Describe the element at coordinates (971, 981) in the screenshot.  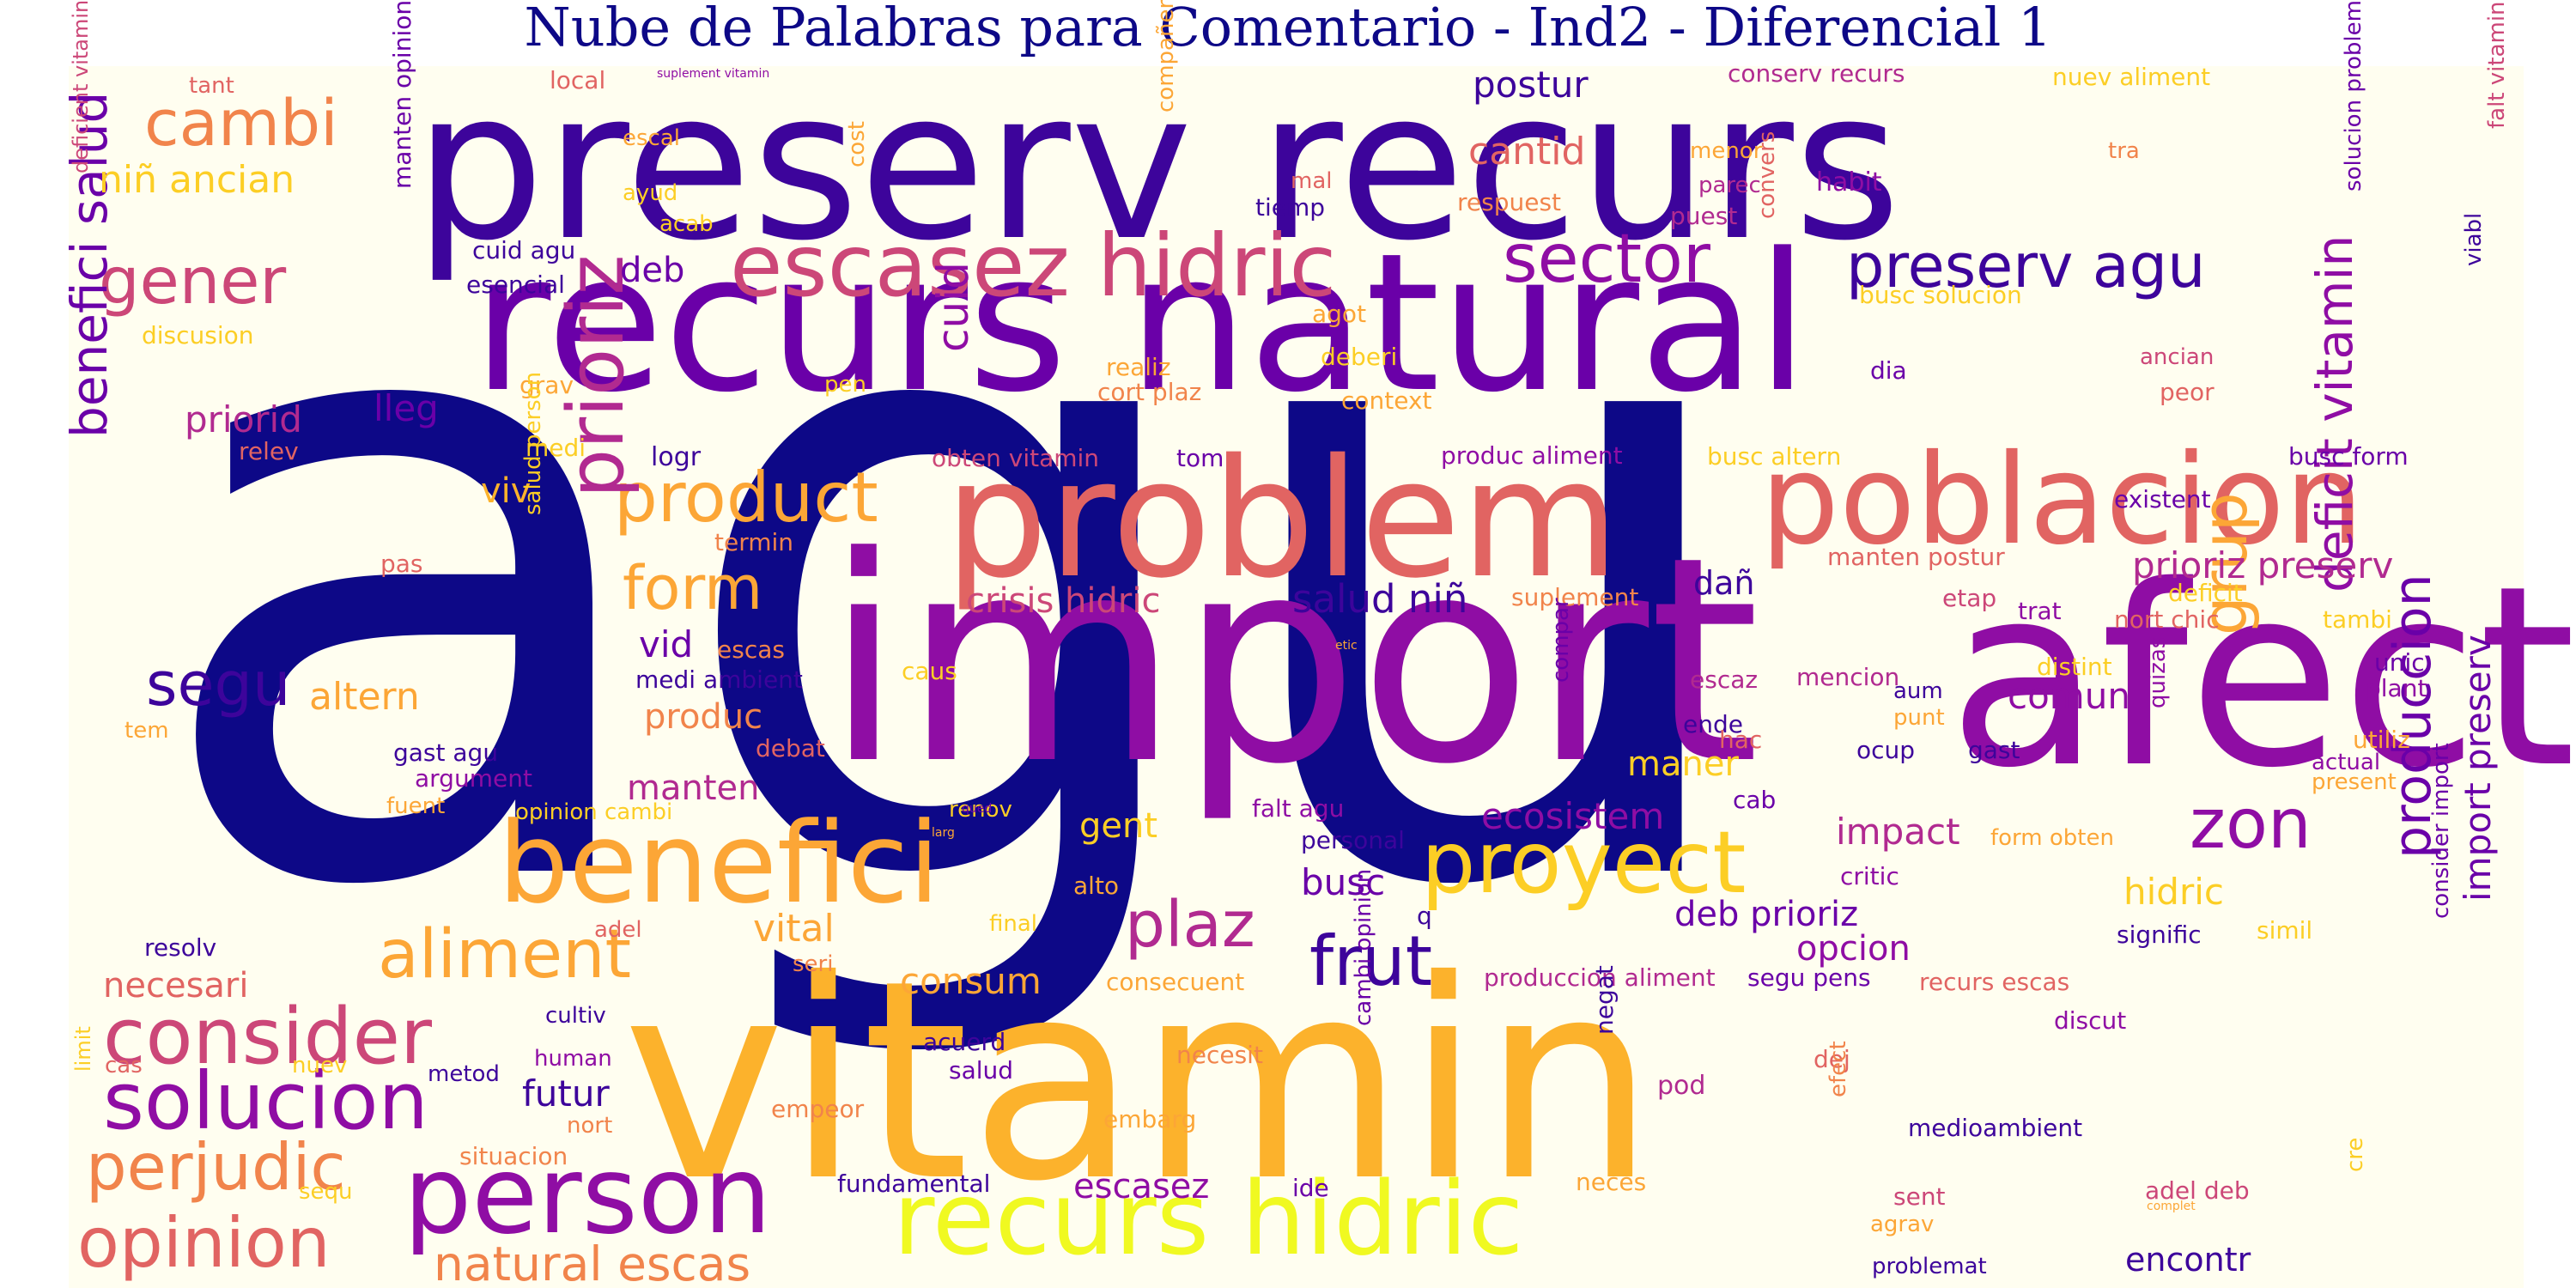
I see `word-consum: consum` at that location.